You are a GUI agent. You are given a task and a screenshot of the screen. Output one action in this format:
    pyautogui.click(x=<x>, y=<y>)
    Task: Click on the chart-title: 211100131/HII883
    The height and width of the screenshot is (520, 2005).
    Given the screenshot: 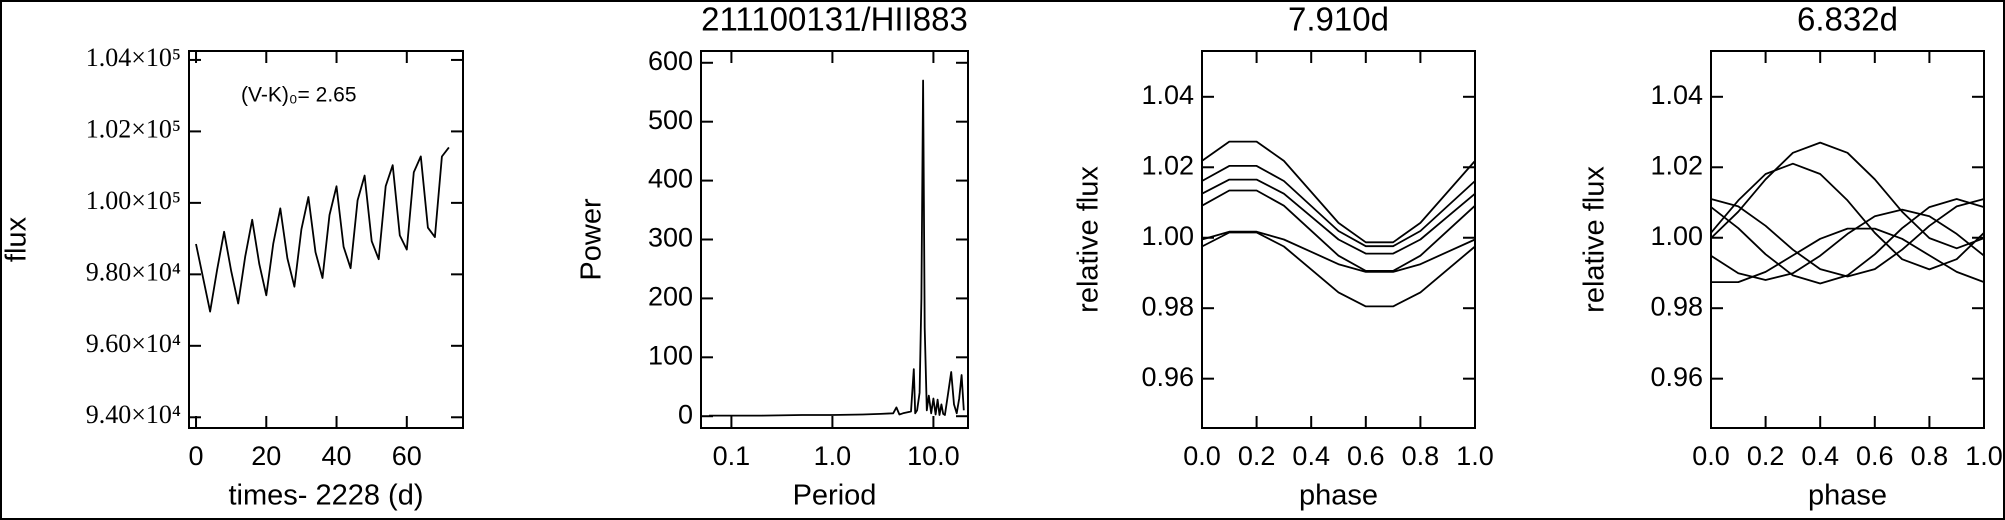 What is the action you would take?
    pyautogui.click(x=834, y=19)
    